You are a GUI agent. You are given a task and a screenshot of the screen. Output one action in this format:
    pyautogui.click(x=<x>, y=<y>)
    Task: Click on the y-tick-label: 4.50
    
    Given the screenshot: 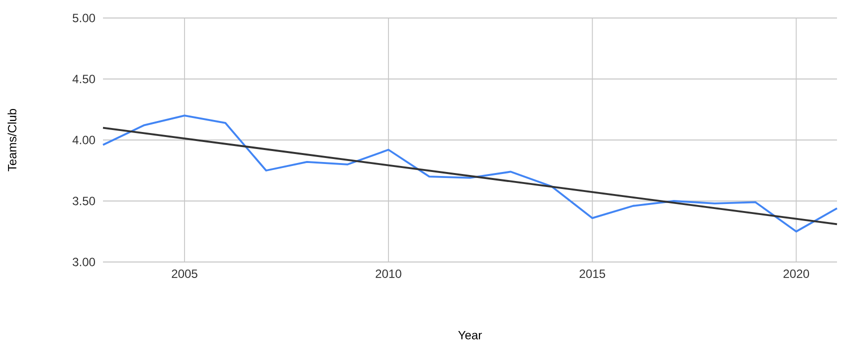 What is the action you would take?
    pyautogui.click(x=84, y=79)
    